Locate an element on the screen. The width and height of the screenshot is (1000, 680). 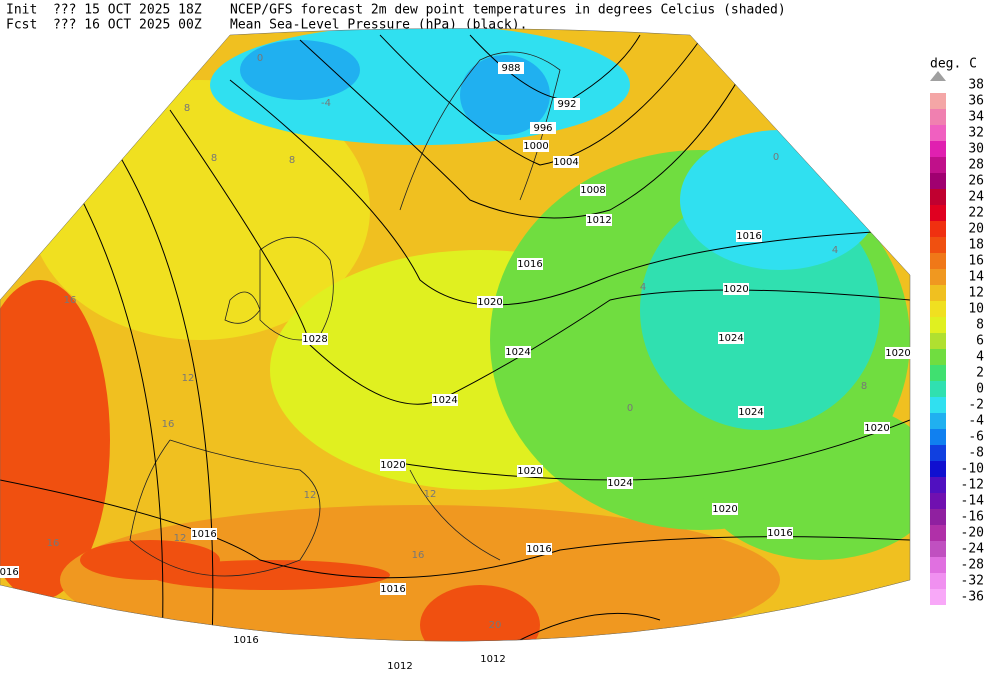
colorbar-label: 28 is located at coordinates (976, 165).